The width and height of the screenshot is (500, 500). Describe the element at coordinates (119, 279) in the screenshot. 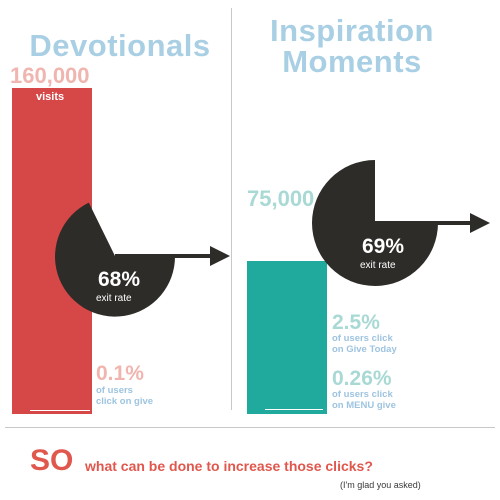

I see `devotionals-exit-rate-value: 68%` at that location.